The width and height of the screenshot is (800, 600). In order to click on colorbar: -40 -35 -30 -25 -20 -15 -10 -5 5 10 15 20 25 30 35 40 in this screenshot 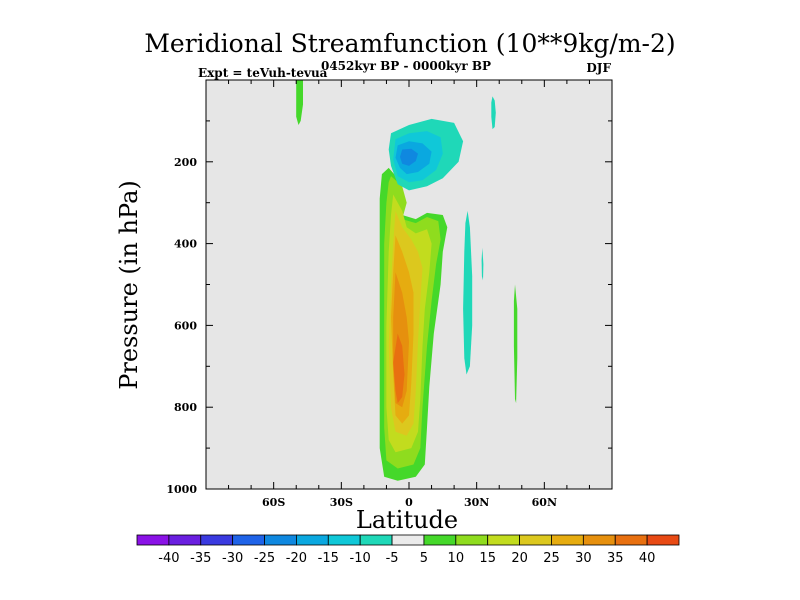, I will do `click(408, 550)`.